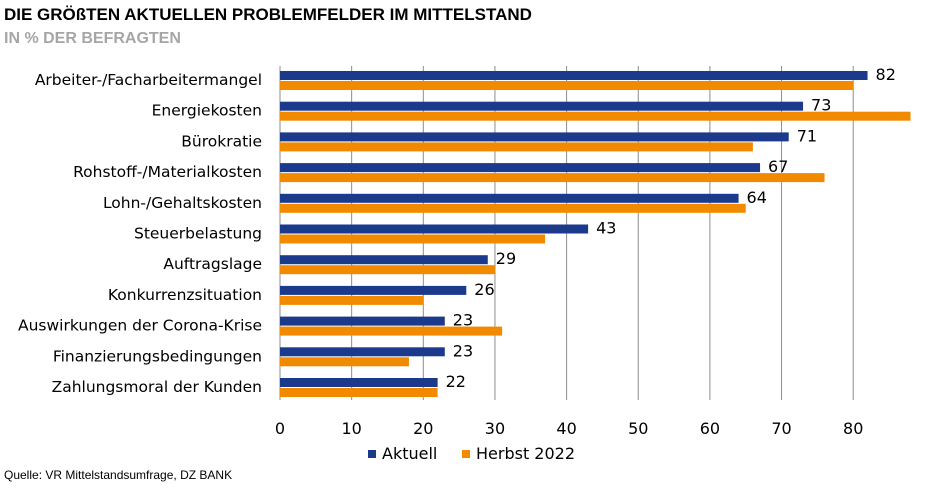 This screenshot has height=496, width=950. I want to click on category-label: Energiekosten, so click(207, 111).